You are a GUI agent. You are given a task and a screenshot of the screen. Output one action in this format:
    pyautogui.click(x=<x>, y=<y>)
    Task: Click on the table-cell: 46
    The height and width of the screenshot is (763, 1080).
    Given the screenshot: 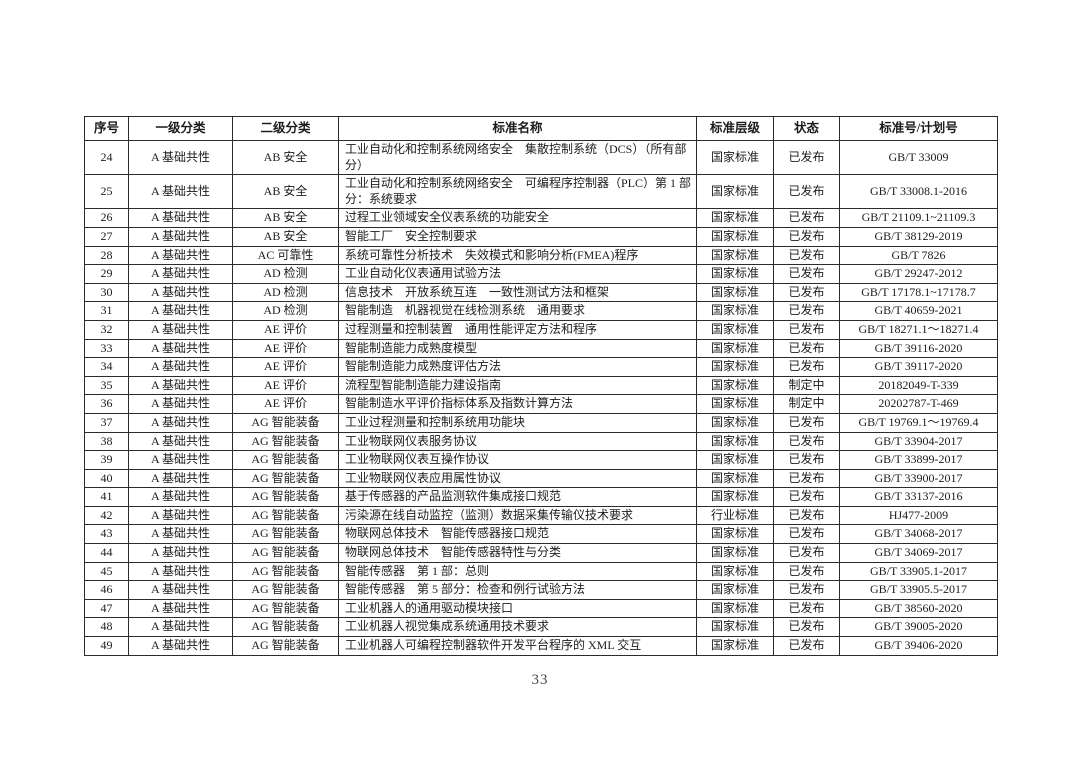 What is the action you would take?
    pyautogui.click(x=106, y=590)
    